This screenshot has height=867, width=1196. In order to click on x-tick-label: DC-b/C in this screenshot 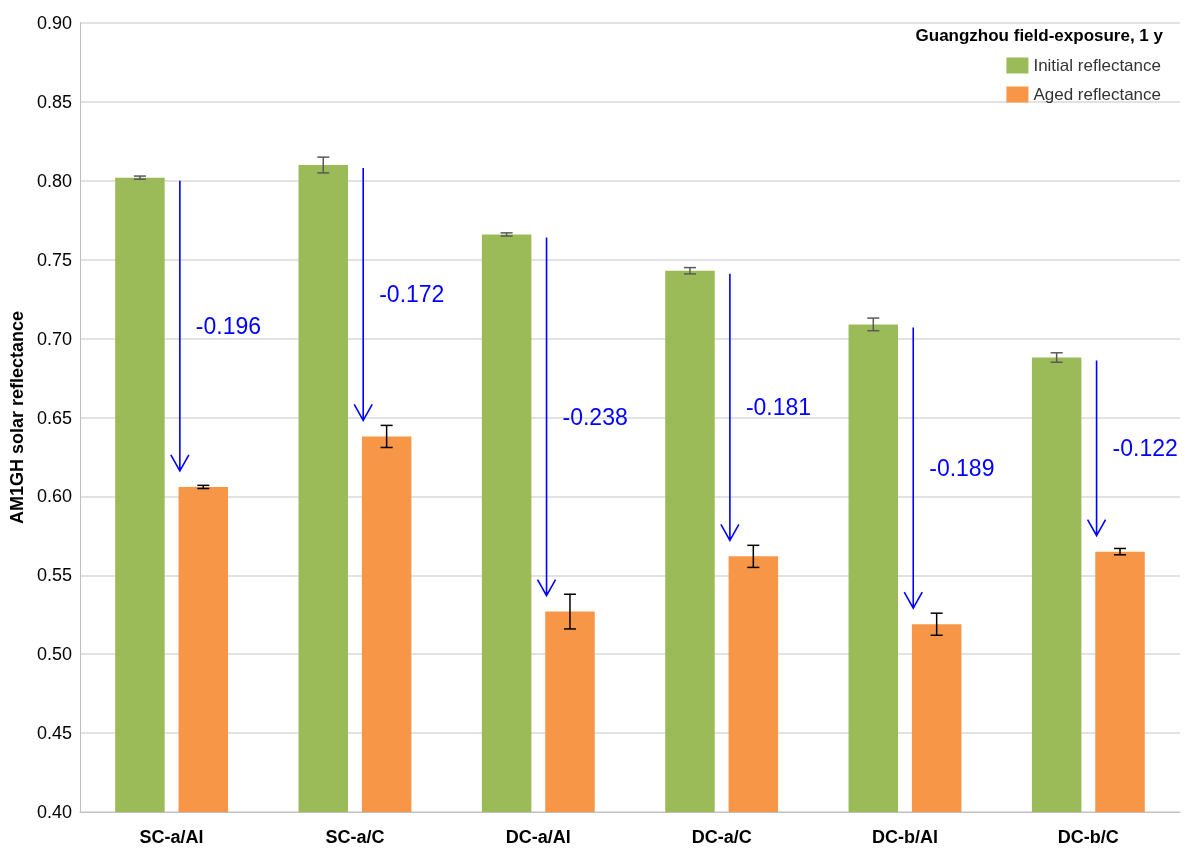, I will do `click(1088, 837)`.